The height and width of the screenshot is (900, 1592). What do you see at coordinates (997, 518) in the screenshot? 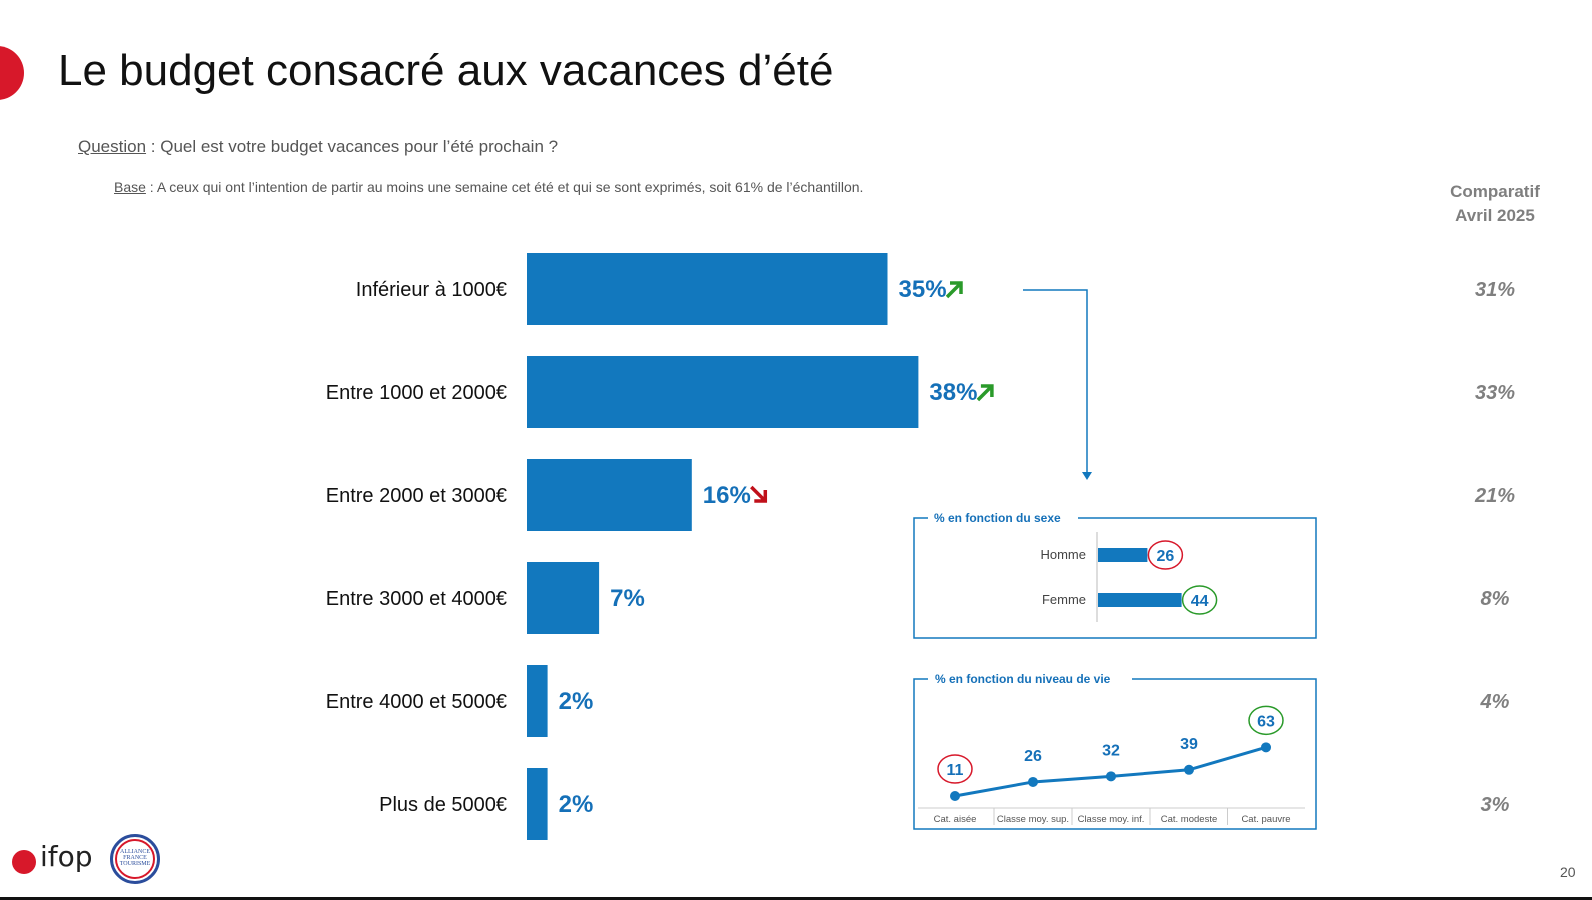
I see `sex-panel-title: % en fonction du sexe` at bounding box center [997, 518].